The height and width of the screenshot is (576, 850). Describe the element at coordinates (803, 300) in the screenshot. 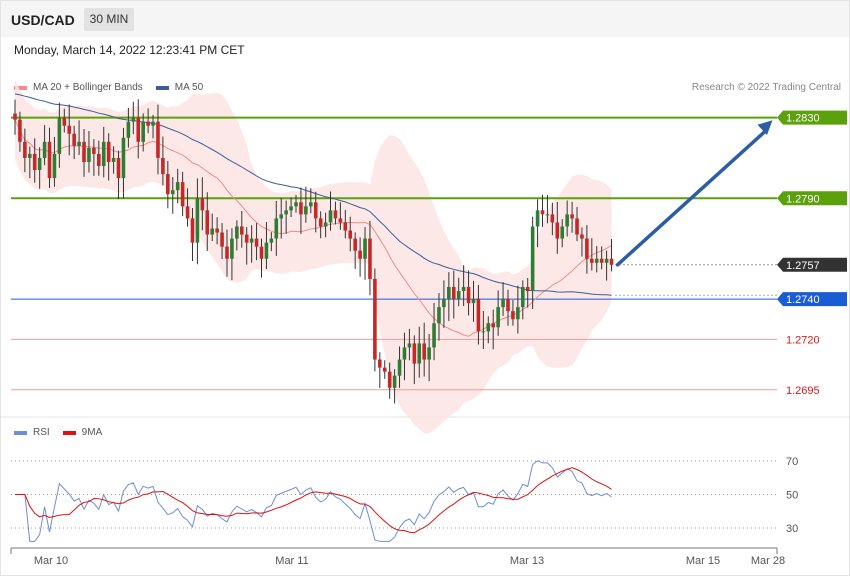

I see `level-tag-label: 1.2740` at that location.